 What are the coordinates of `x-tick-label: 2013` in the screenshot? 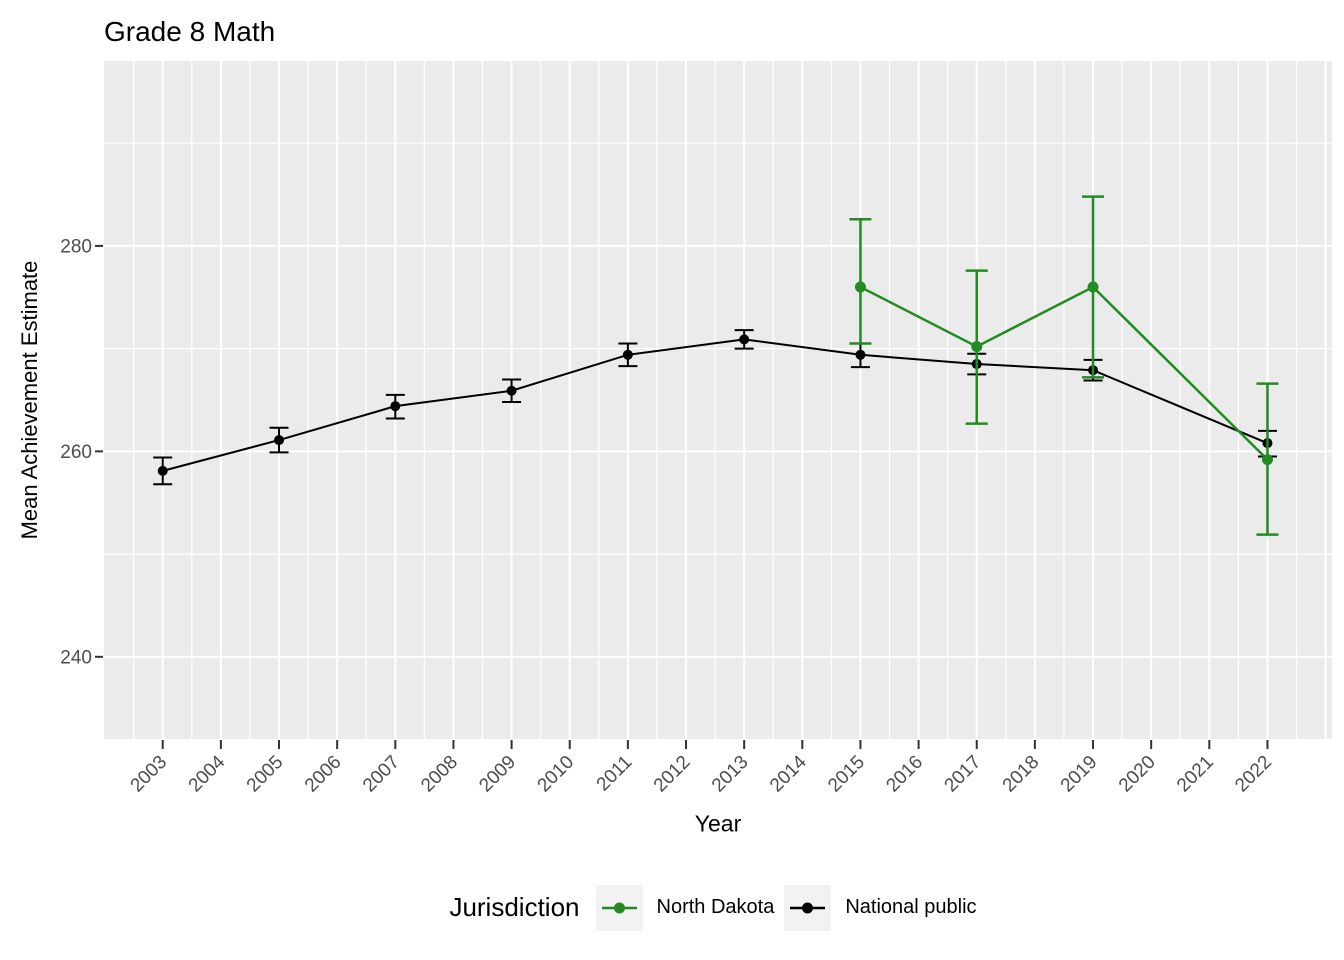 It's located at (730, 774).